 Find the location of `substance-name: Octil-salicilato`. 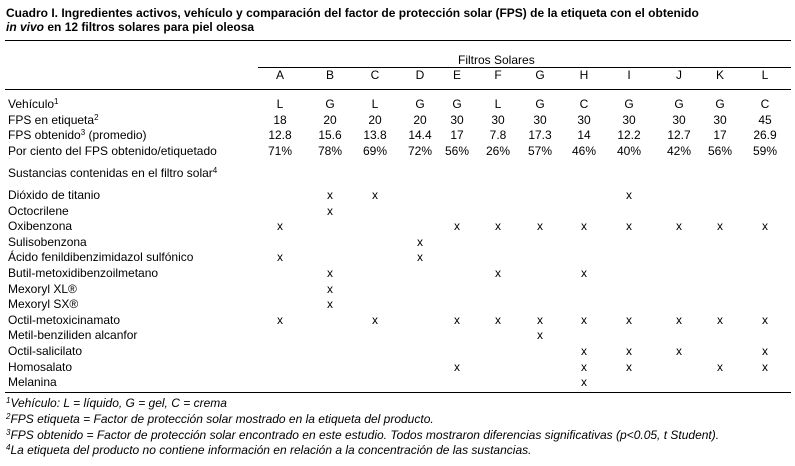

substance-name: Octil-salicilato is located at coordinates (45, 351).